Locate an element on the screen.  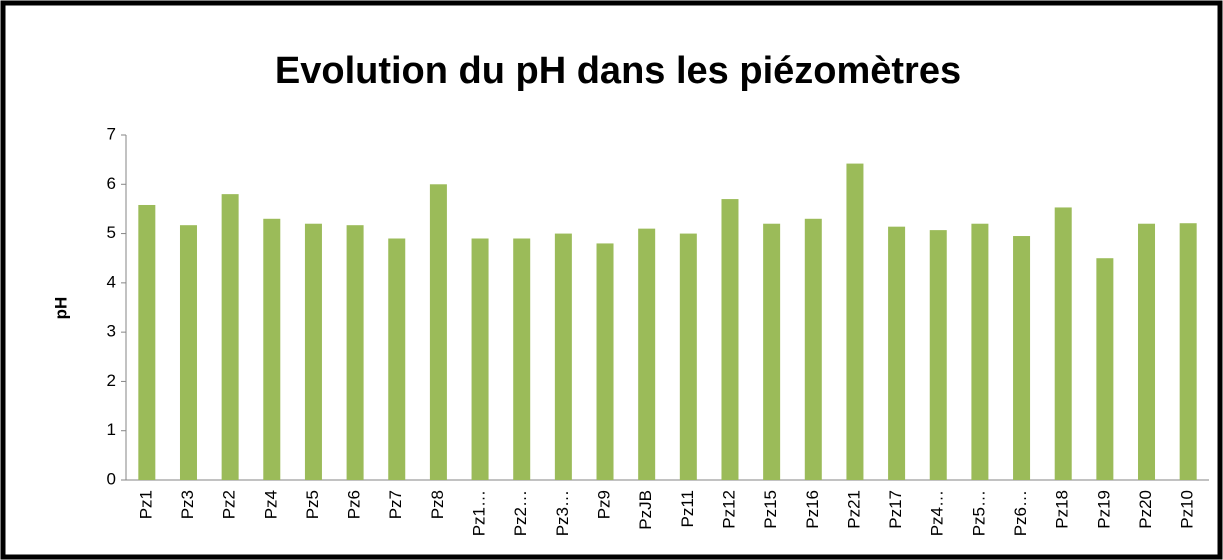
x-tick-label: Pz10 is located at coordinates (1187, 509).